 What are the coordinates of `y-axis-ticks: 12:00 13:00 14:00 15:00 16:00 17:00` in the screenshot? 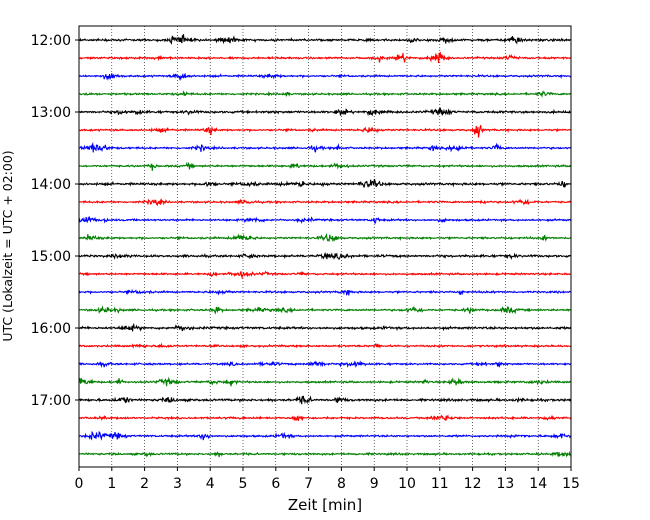 It's located at (55, 221).